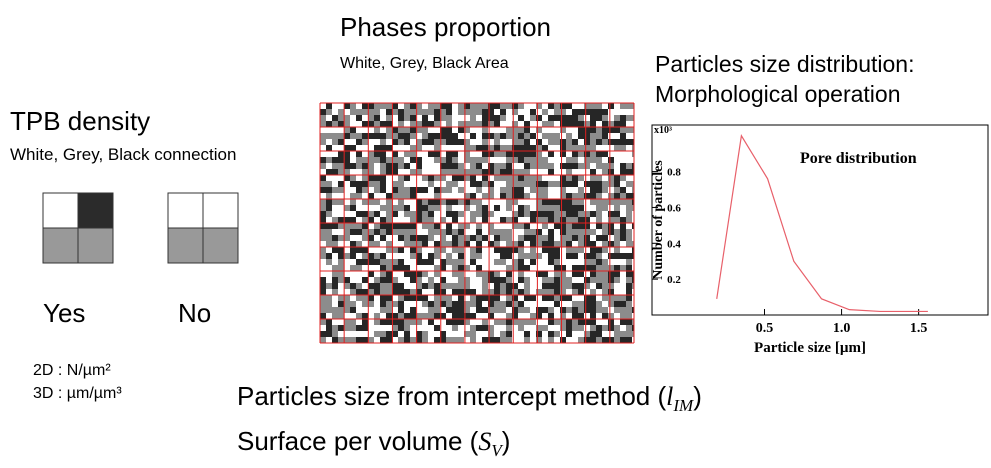 The image size is (991, 468). Describe the element at coordinates (919, 328) in the screenshot. I see `x-tick-label: 1.5` at that location.